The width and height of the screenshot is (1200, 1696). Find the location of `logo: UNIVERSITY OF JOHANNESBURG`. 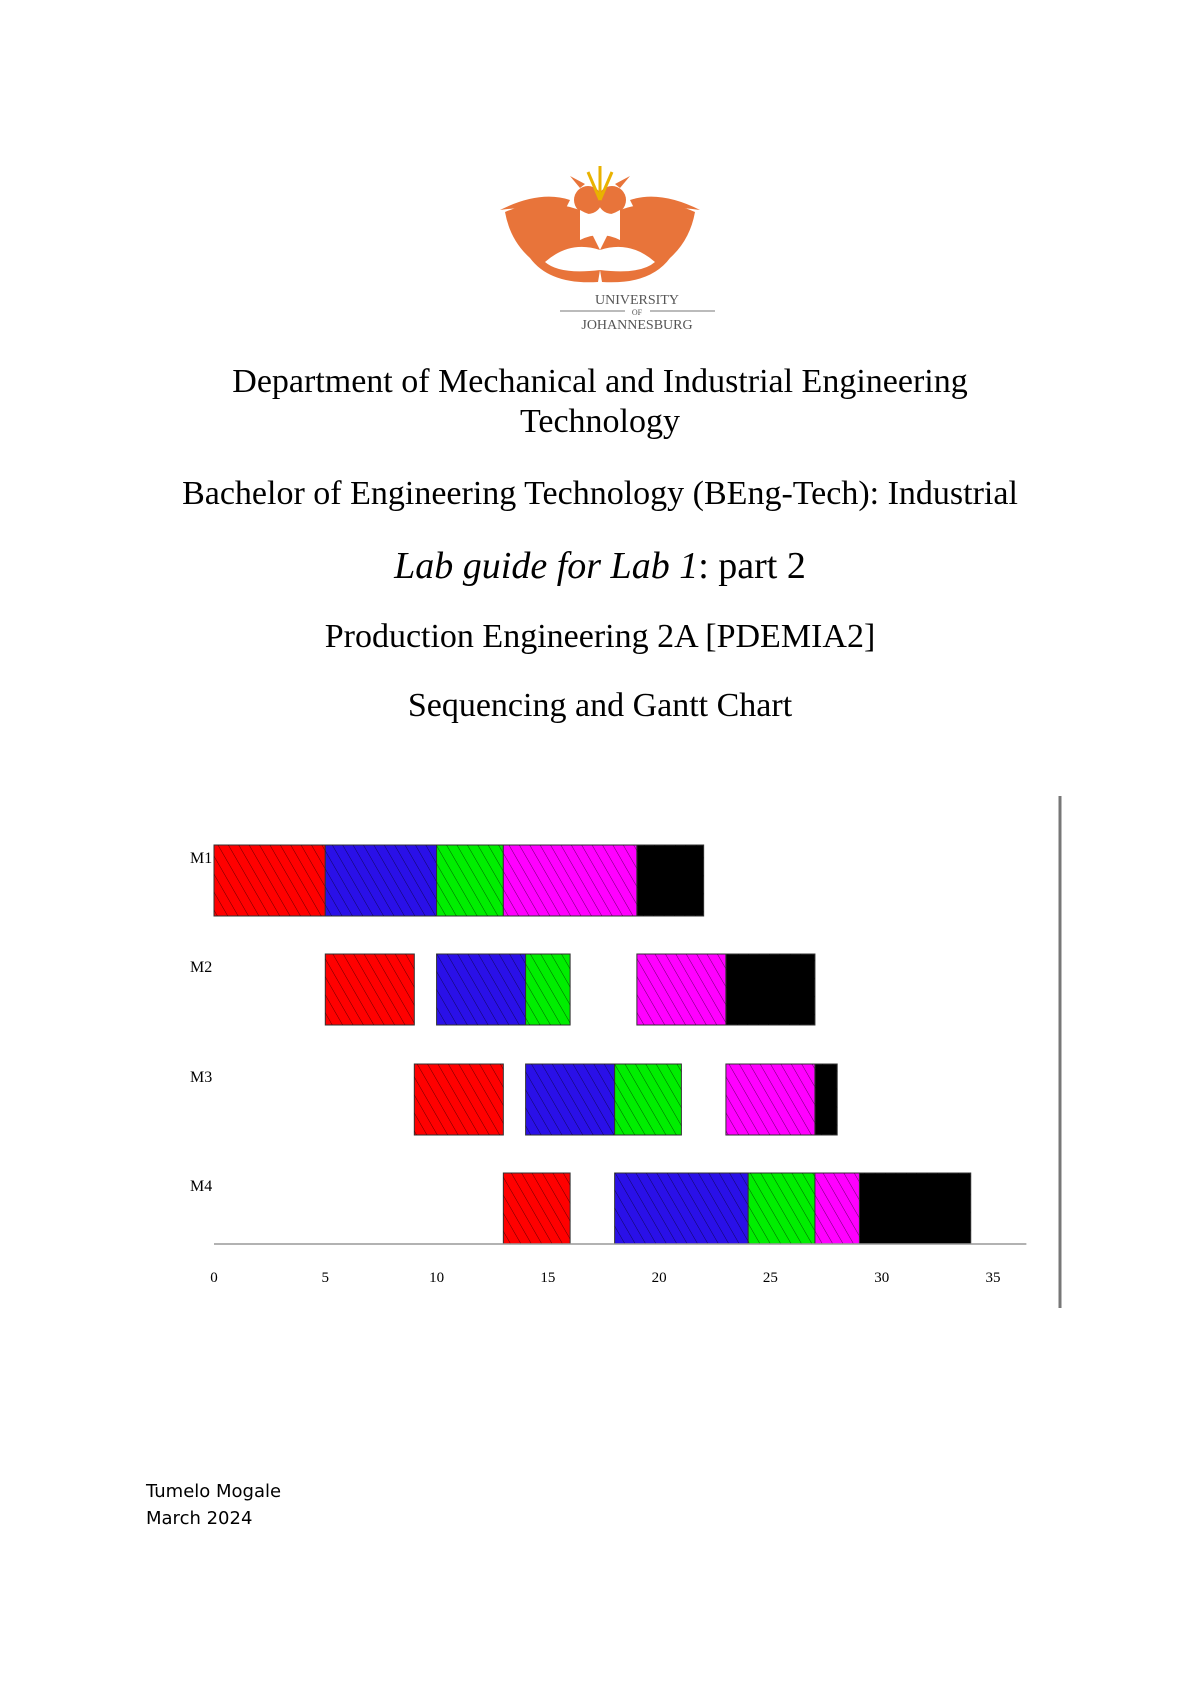

logo: UNIVERSITY OF JOHANNESBURG is located at coordinates (607, 249).